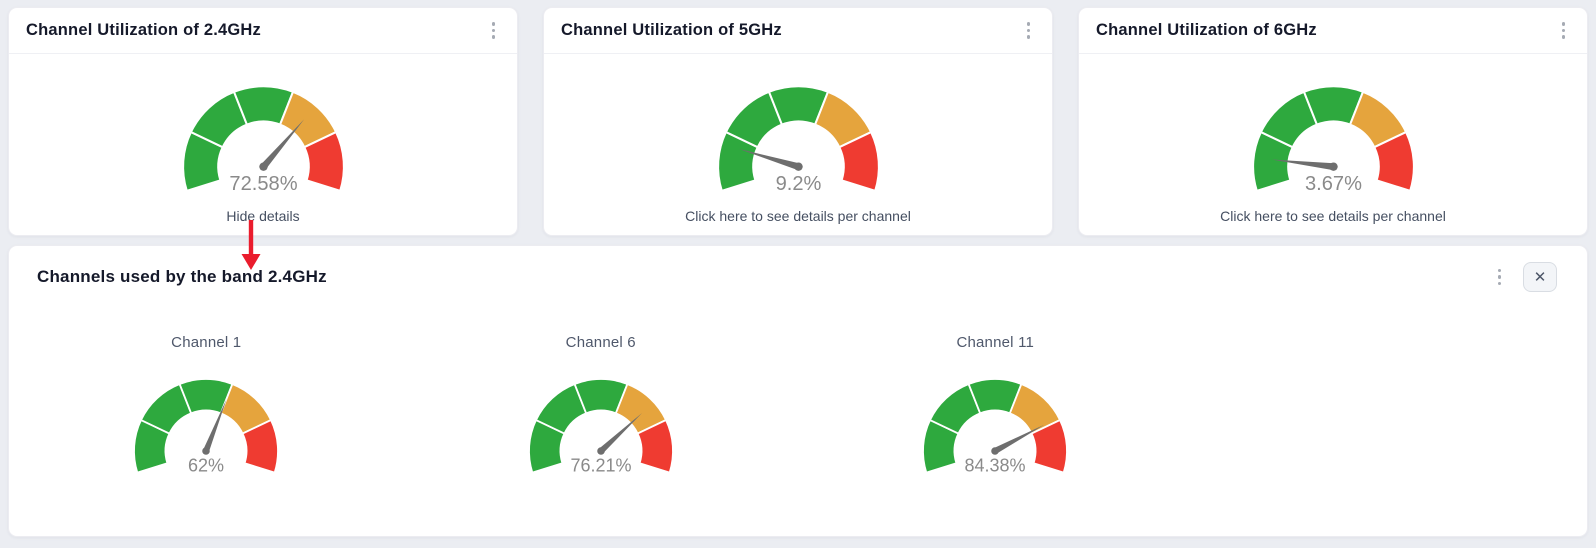 The width and height of the screenshot is (1596, 548). Describe the element at coordinates (263, 215) in the screenshot. I see `hide-details-link: Hide details` at that location.